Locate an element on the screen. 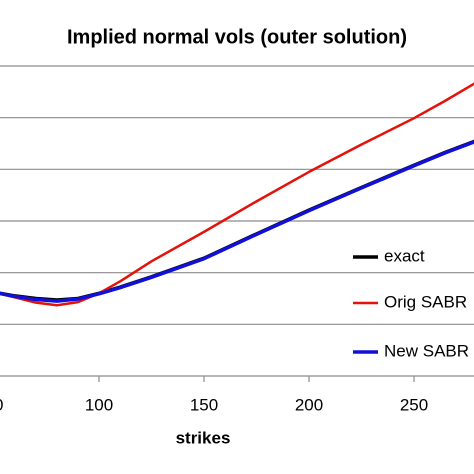 This screenshot has width=474, height=474. legend-label: New SABR is located at coordinates (426, 350).